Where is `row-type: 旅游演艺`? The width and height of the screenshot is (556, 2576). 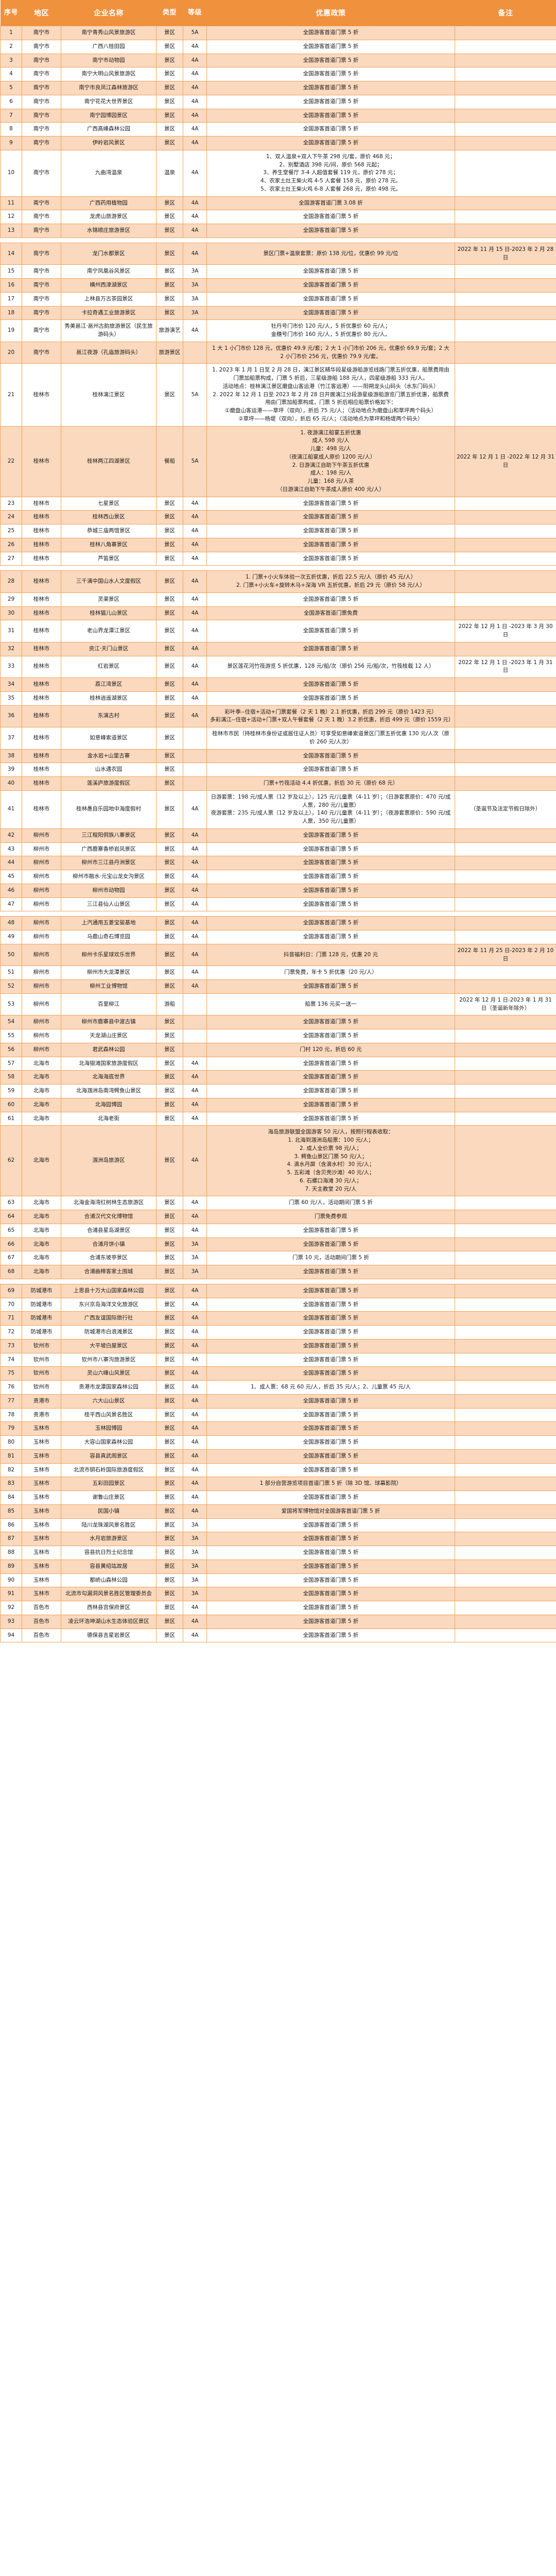 row-type: 旅游演艺 is located at coordinates (169, 331).